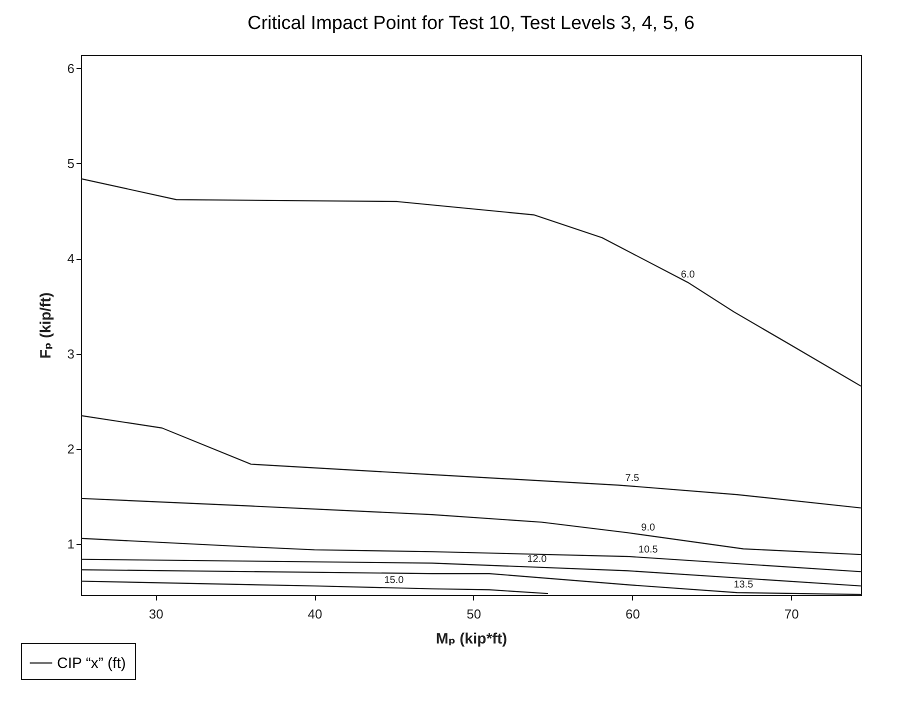  What do you see at coordinates (472, 639) in the screenshot?
I see `x-axis-title: Mₚ (kip*ft)` at bounding box center [472, 639].